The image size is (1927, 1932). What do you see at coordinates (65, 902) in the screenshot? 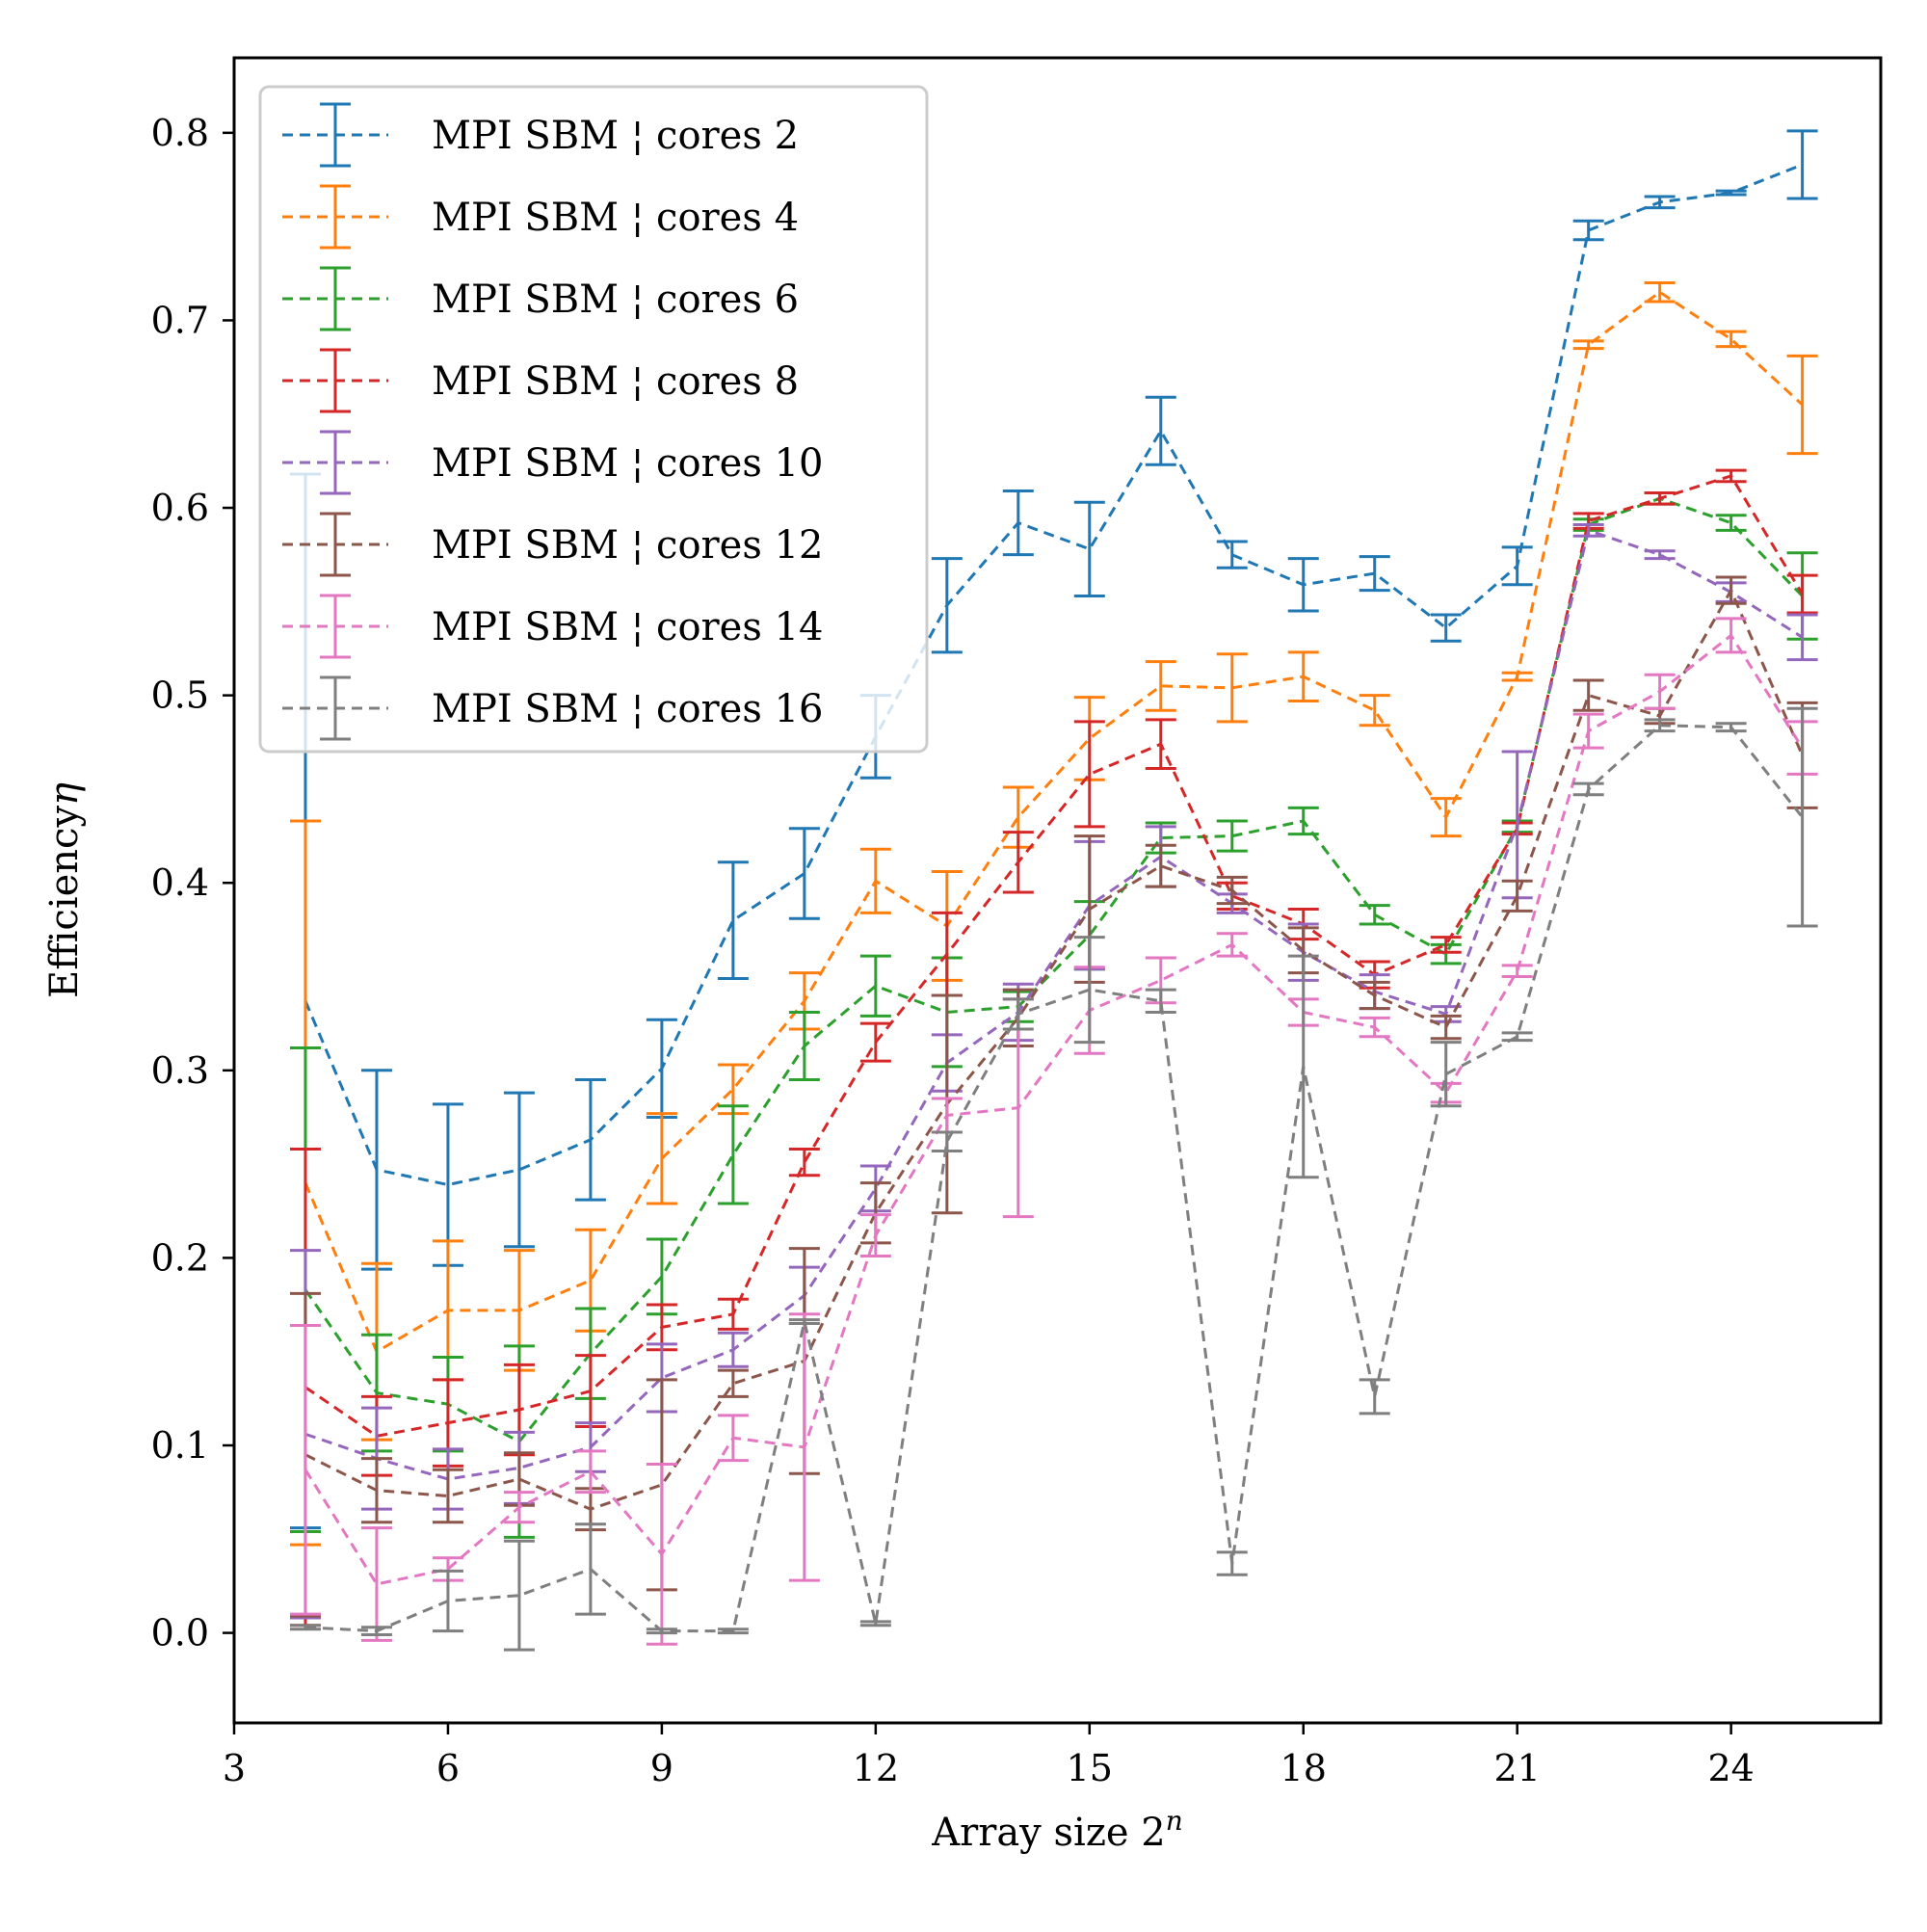
I see `y-axis-label-text: Efficiency` at bounding box center [65, 902].